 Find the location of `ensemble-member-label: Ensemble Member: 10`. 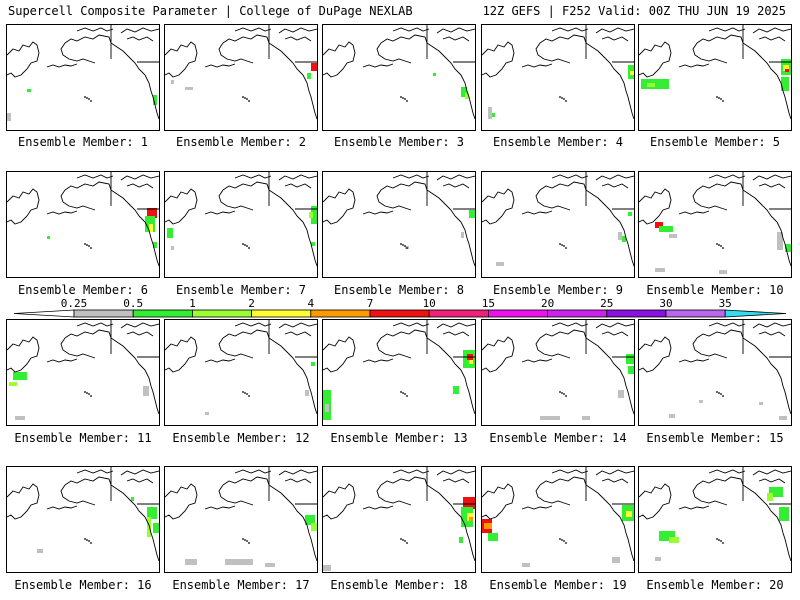

ensemble-member-label: Ensemble Member: 10 is located at coordinates (715, 290).